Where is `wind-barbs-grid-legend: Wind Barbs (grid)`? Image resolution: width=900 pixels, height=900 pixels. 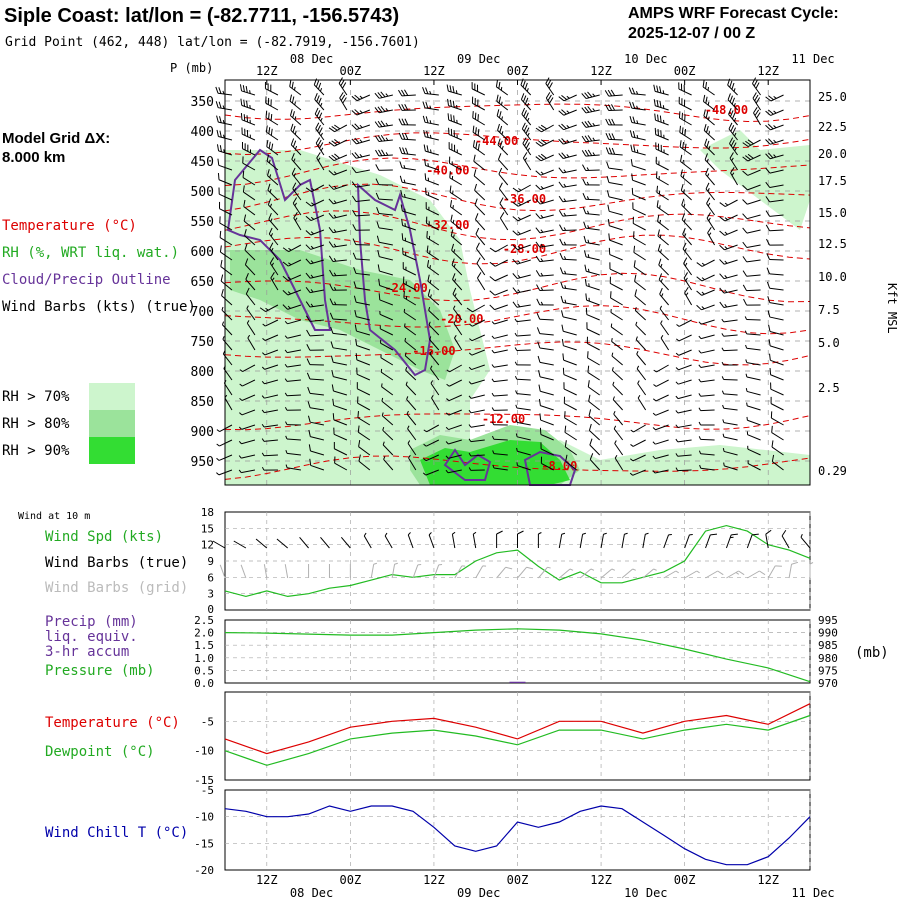
wind-barbs-grid-legend: Wind Barbs (grid) is located at coordinates (116, 588).